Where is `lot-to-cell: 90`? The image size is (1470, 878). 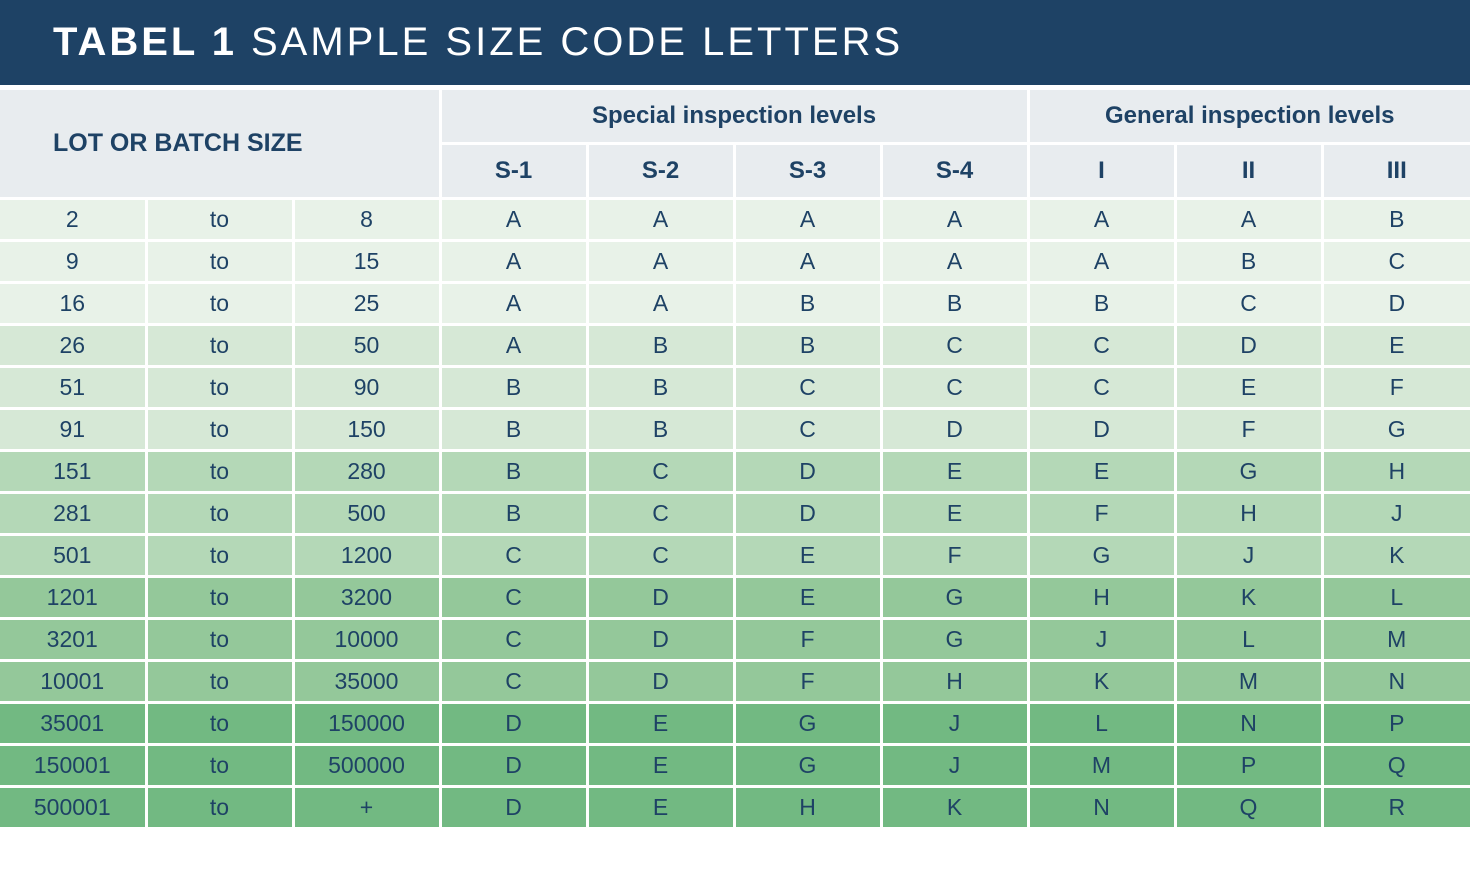
lot-to-cell: 90 is located at coordinates (366, 387).